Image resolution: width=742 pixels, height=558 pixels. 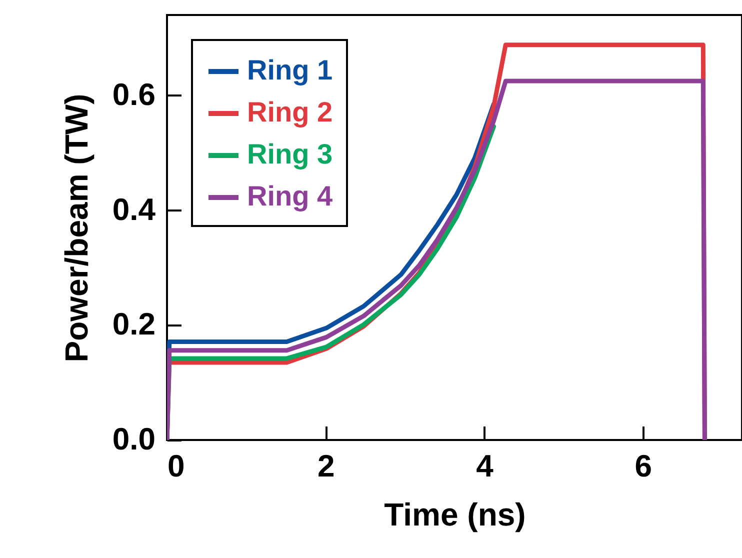 What do you see at coordinates (290, 112) in the screenshot?
I see `legend-label: Ring 2` at bounding box center [290, 112].